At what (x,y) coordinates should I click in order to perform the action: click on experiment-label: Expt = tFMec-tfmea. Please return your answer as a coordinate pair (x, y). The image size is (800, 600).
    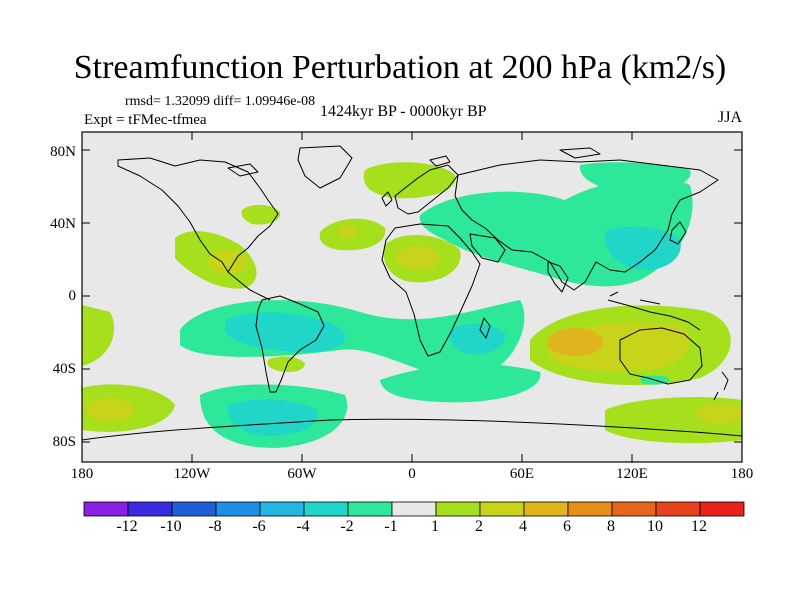
    Looking at the image, I should click on (145, 120).